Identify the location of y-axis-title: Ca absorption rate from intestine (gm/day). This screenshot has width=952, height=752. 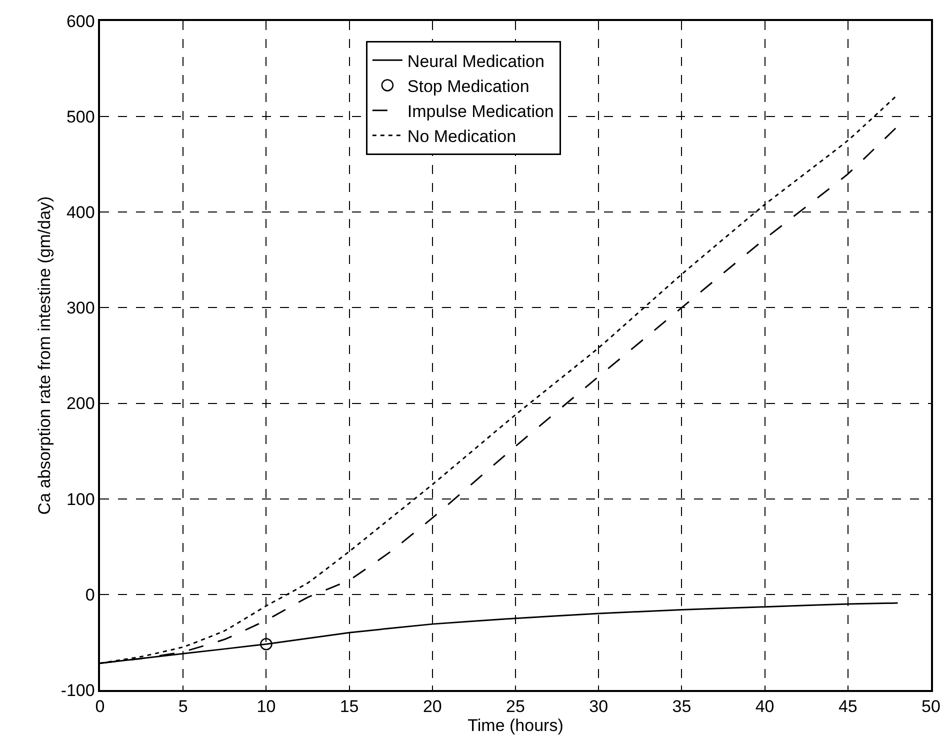
(44, 355).